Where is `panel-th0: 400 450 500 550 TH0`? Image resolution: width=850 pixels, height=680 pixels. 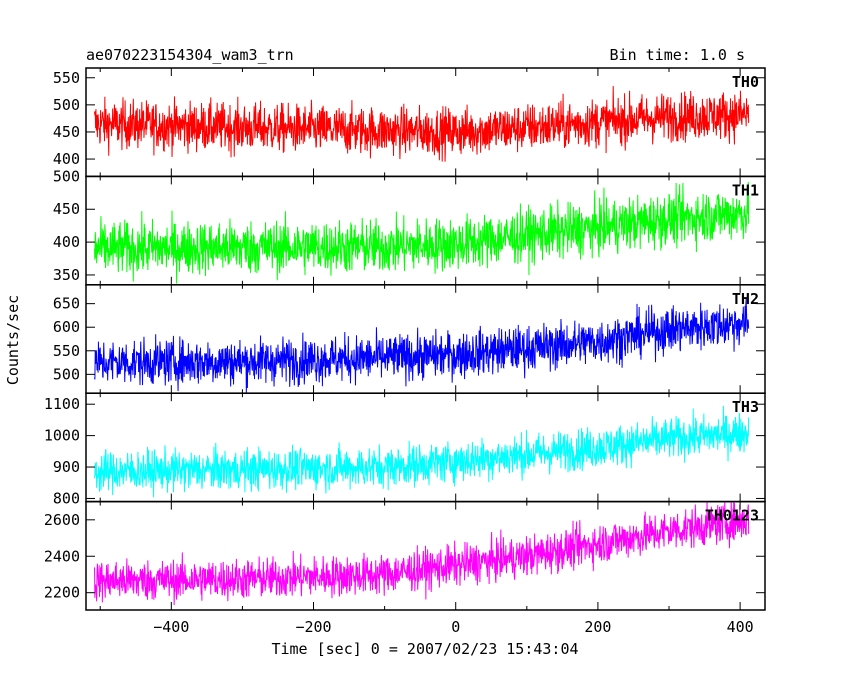
panel-th0: 400 450 500 550 TH0 is located at coordinates (409, 122).